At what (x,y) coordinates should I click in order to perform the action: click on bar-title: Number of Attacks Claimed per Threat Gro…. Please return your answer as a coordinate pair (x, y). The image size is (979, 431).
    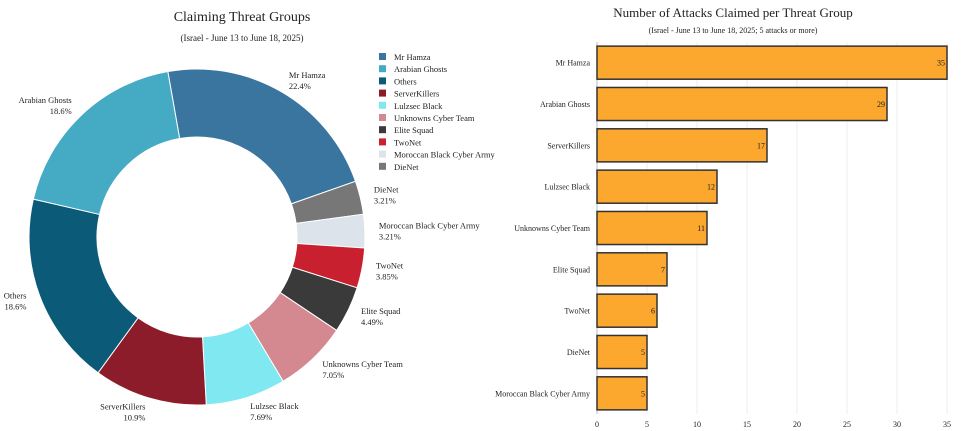
    Looking at the image, I should click on (732, 12).